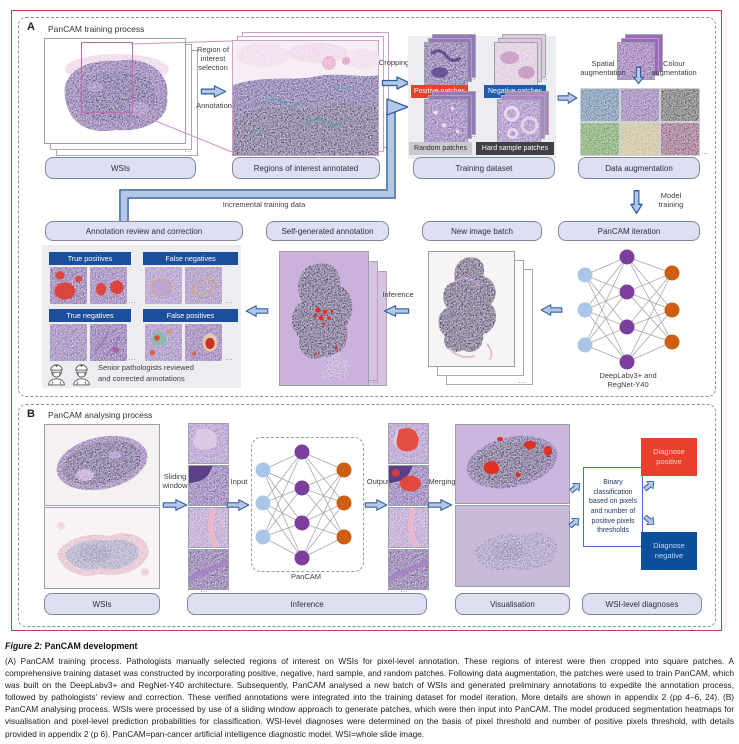 This screenshot has width=739, height=744. What do you see at coordinates (181, 96) in the screenshot?
I see `roi-connector-lines` at bounding box center [181, 96].